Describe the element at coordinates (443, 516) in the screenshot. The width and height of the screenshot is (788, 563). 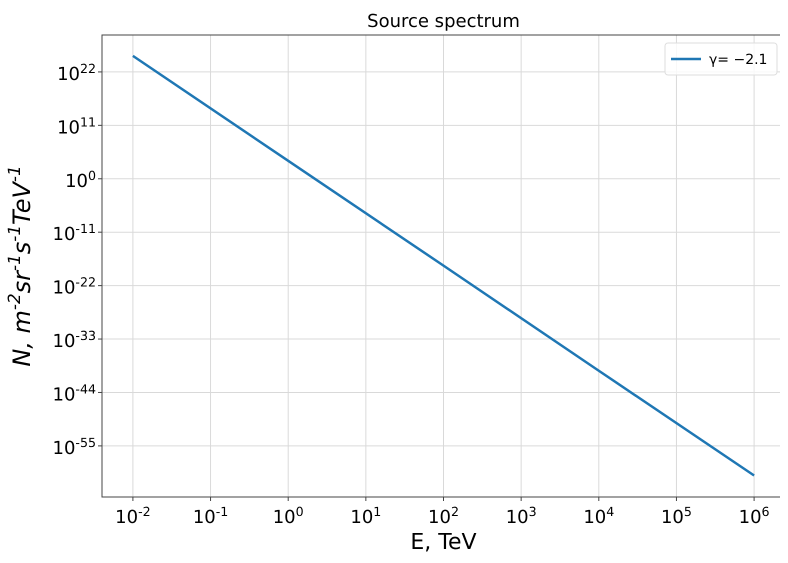
I see `x-tick-label: 10$^{2}$` at that location.